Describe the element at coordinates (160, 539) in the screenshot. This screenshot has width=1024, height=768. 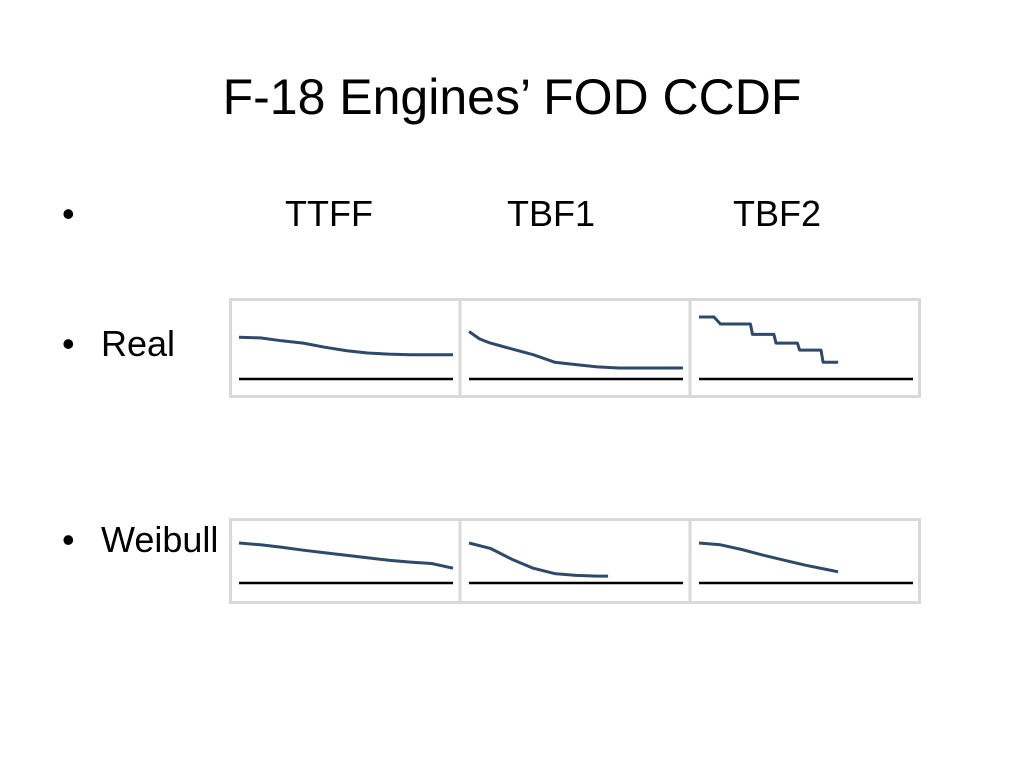
I see `row-label-weibull: Weibull` at that location.